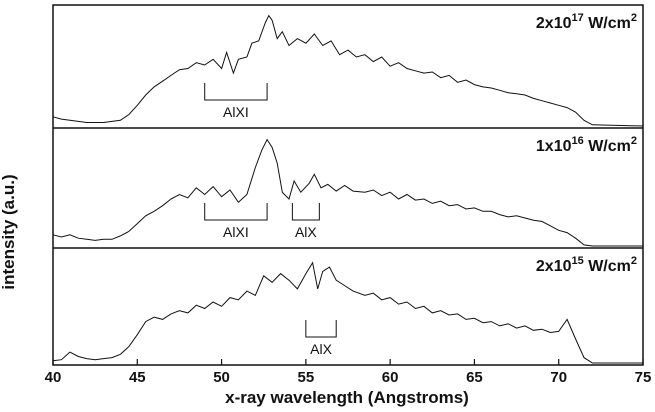 This screenshot has width=655, height=412. Describe the element at coordinates (348, 372) in the screenshot. I see `x-axis-ticks: 40 45 50 55 60 65 70 75` at that location.